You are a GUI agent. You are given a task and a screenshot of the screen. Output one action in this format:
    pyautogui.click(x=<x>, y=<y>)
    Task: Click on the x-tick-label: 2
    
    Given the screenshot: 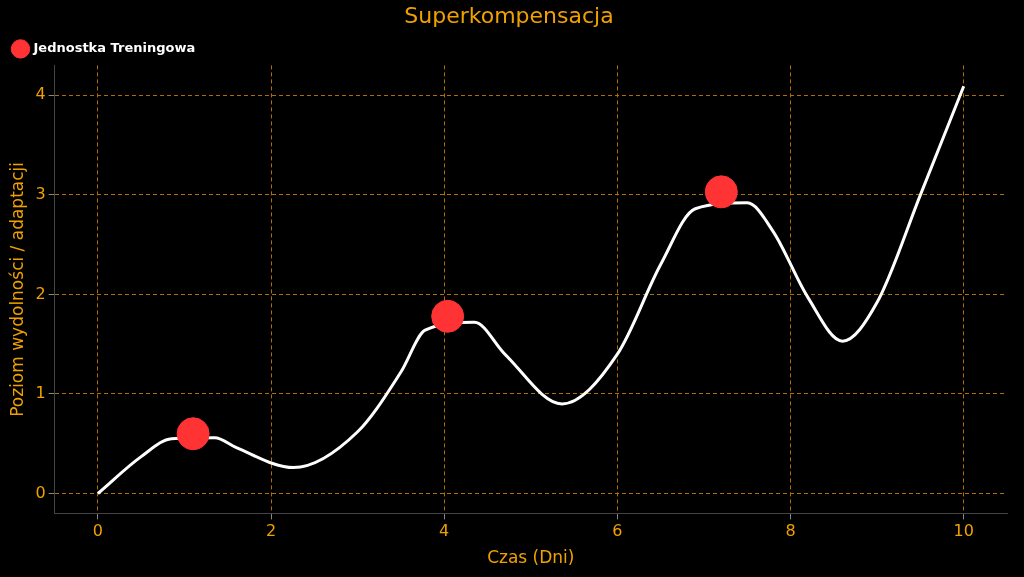 What is the action you would take?
    pyautogui.click(x=271, y=531)
    